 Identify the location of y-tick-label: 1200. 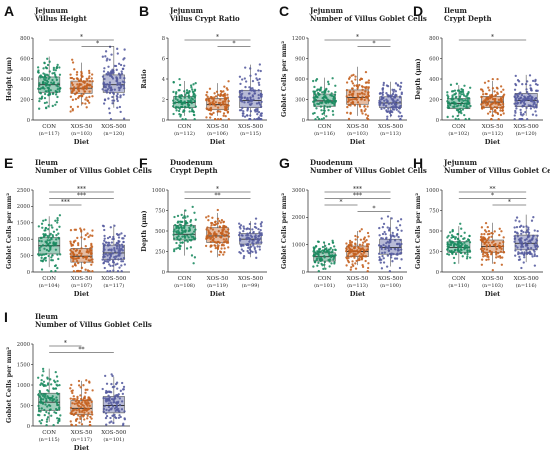
(298, 39).